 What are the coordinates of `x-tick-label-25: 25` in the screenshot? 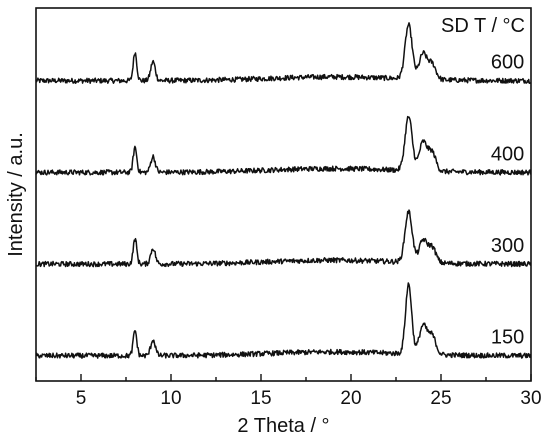 It's located at (440, 398).